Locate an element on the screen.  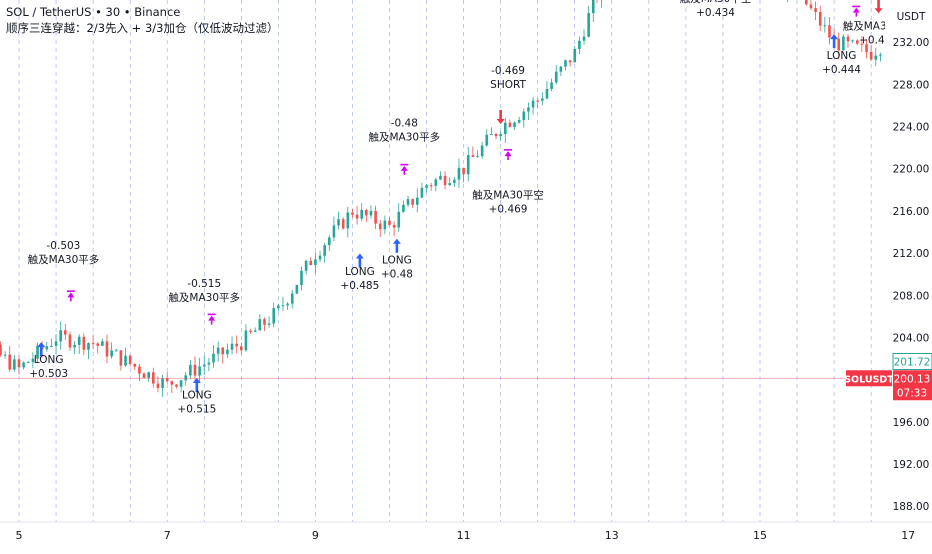
price-tick-label: 196.00 is located at coordinates (911, 423).